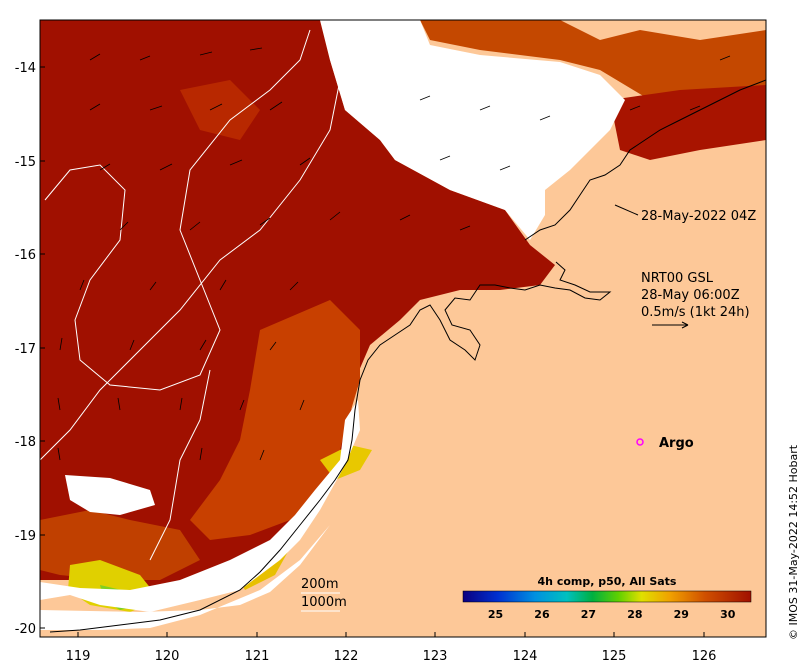  What do you see at coordinates (634, 614) in the screenshot?
I see `colorbar-tick-label: 28` at bounding box center [634, 614].